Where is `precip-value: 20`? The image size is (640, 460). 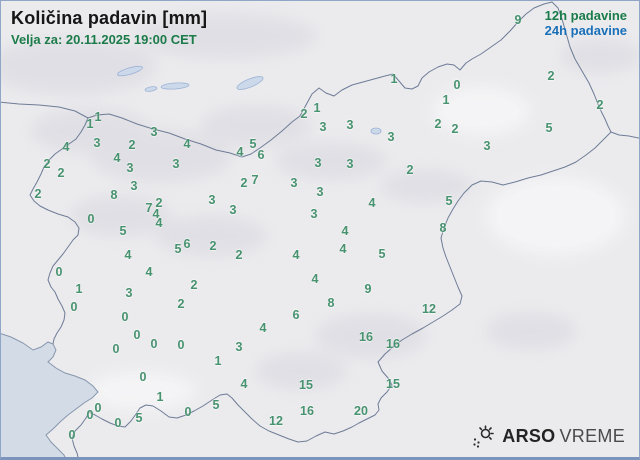
precip-value: 20 is located at coordinates (361, 411).